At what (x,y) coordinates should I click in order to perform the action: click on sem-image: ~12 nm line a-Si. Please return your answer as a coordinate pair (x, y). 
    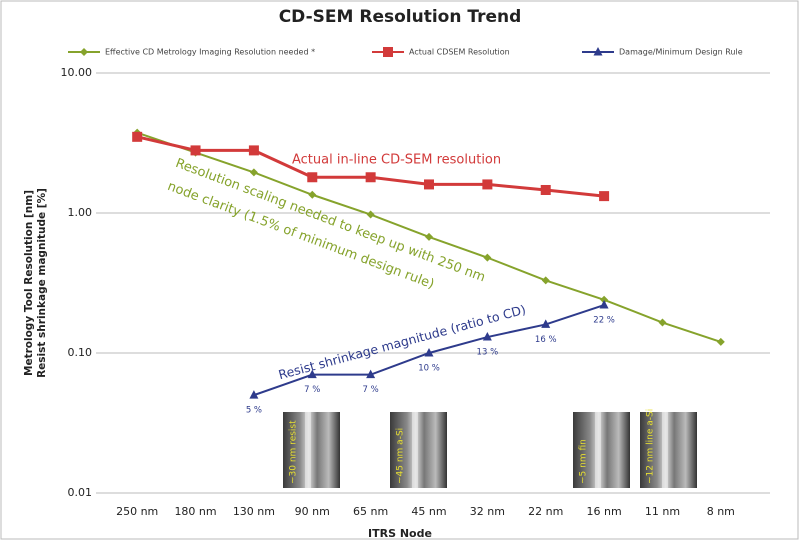
    Looking at the image, I should click on (668, 448).